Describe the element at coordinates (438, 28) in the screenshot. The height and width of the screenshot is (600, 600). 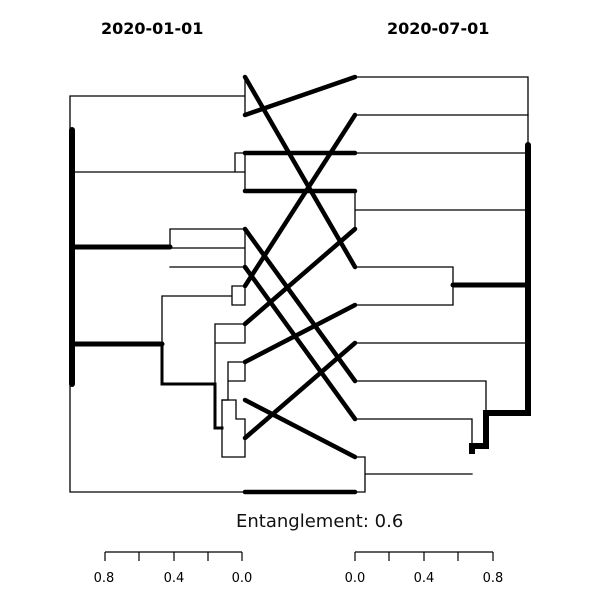
I see `right-tree-title: 2020-07-01` at that location.